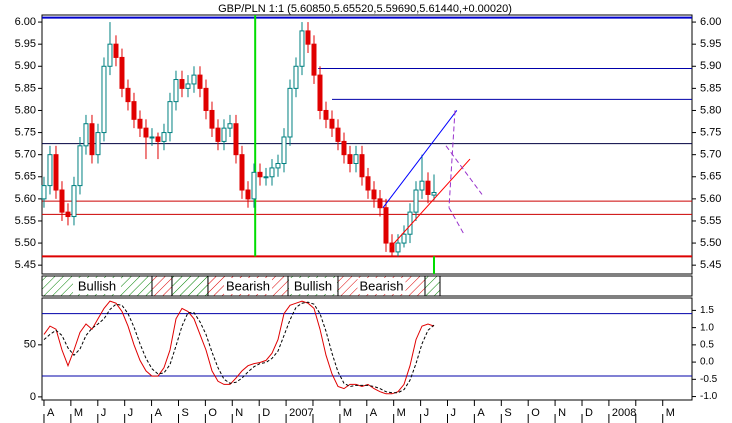  I want to click on y-tick-label: 0, so click(33, 397).